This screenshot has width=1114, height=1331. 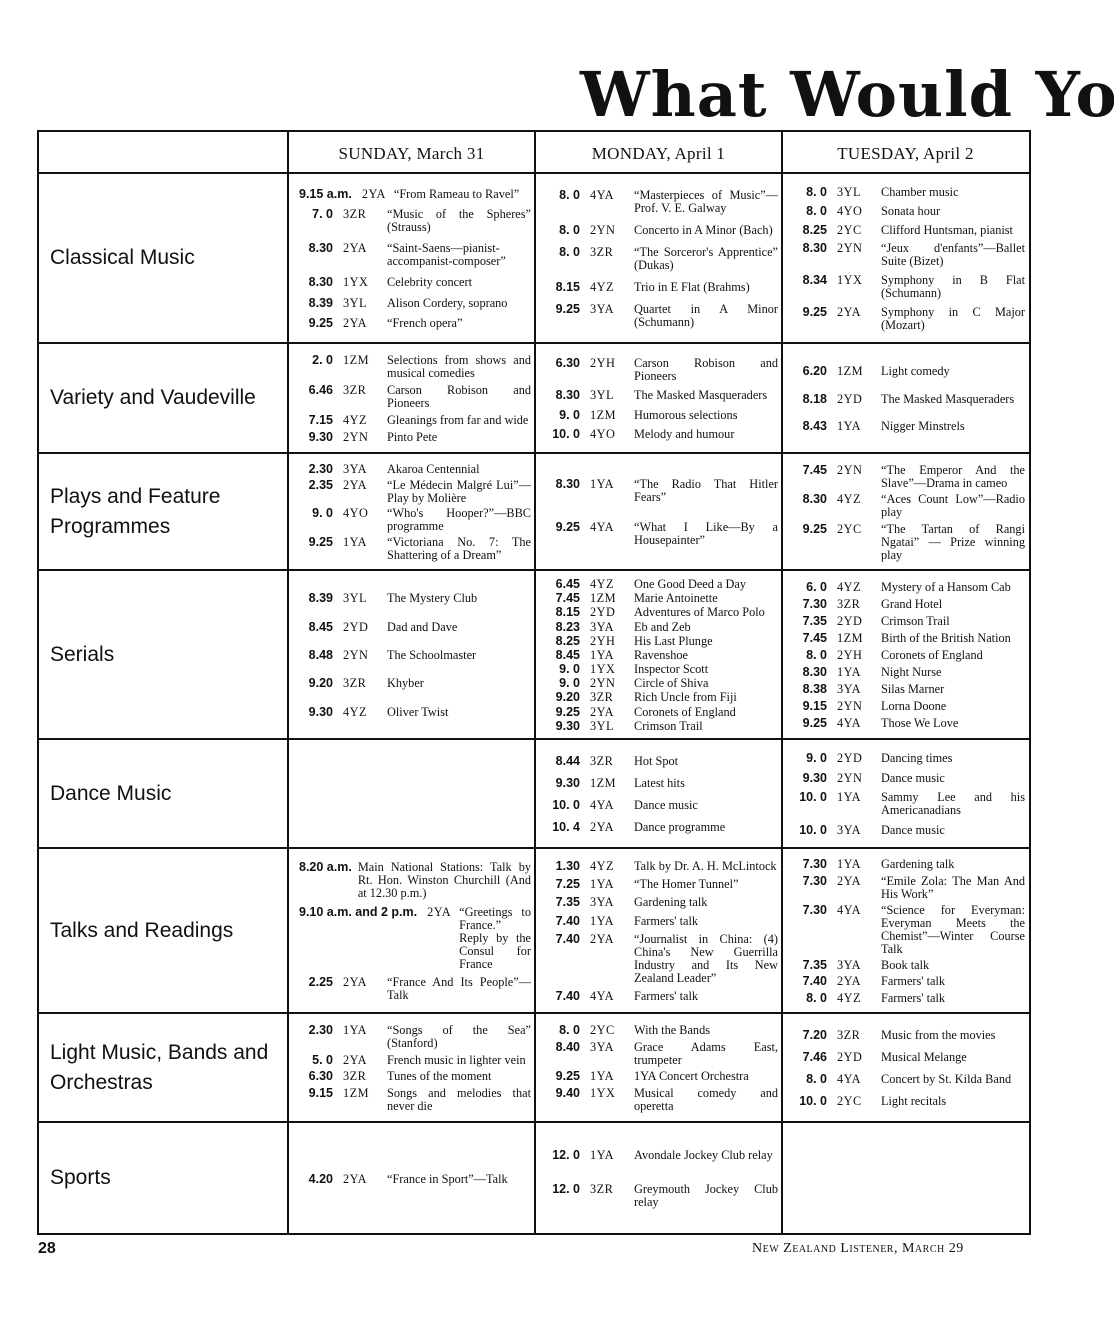 What do you see at coordinates (909, 829) in the screenshot?
I see `programme-entry: 10. 0 3YA Dance music` at bounding box center [909, 829].